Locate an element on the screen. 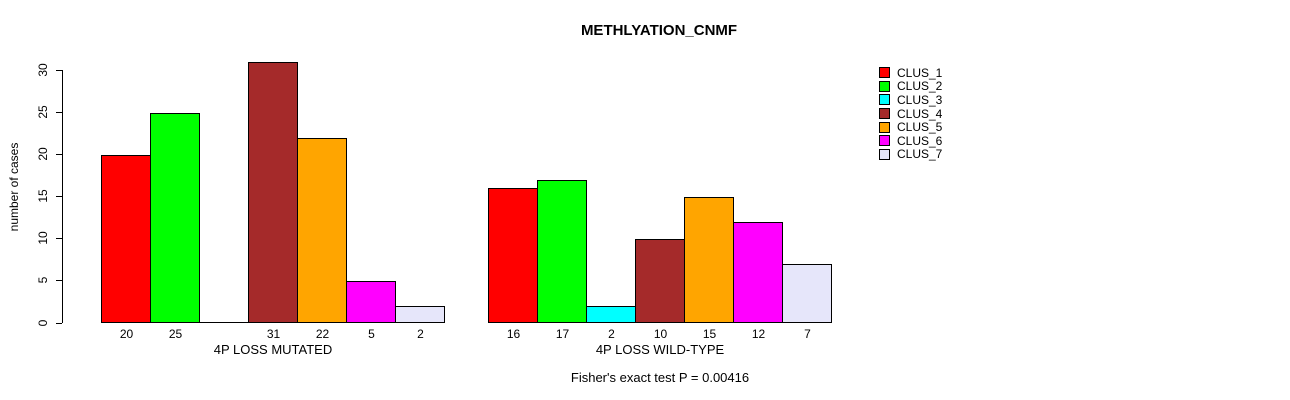 This screenshot has width=1290, height=400. legend-swatch-clus_1-icon is located at coordinates (884, 73).